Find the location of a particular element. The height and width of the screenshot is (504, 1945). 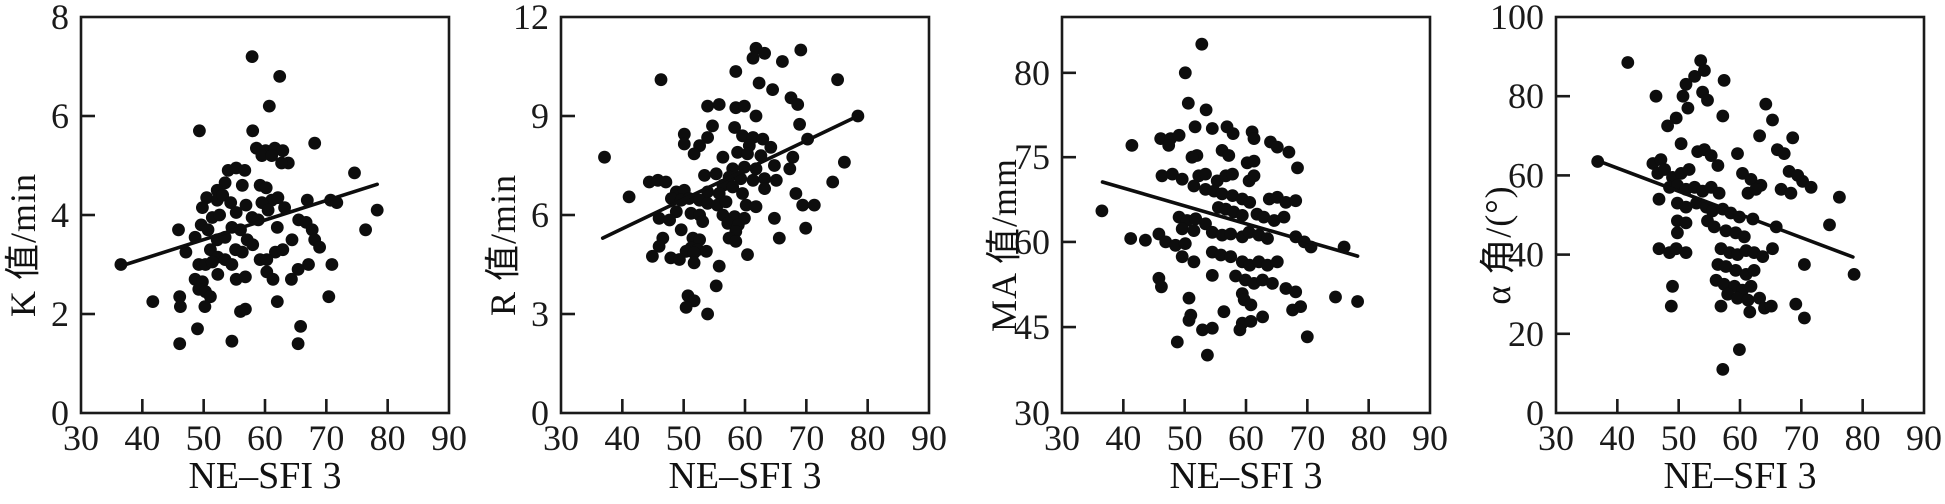

y-axis-label: α 角/(°) is located at coordinates (1498, 245).